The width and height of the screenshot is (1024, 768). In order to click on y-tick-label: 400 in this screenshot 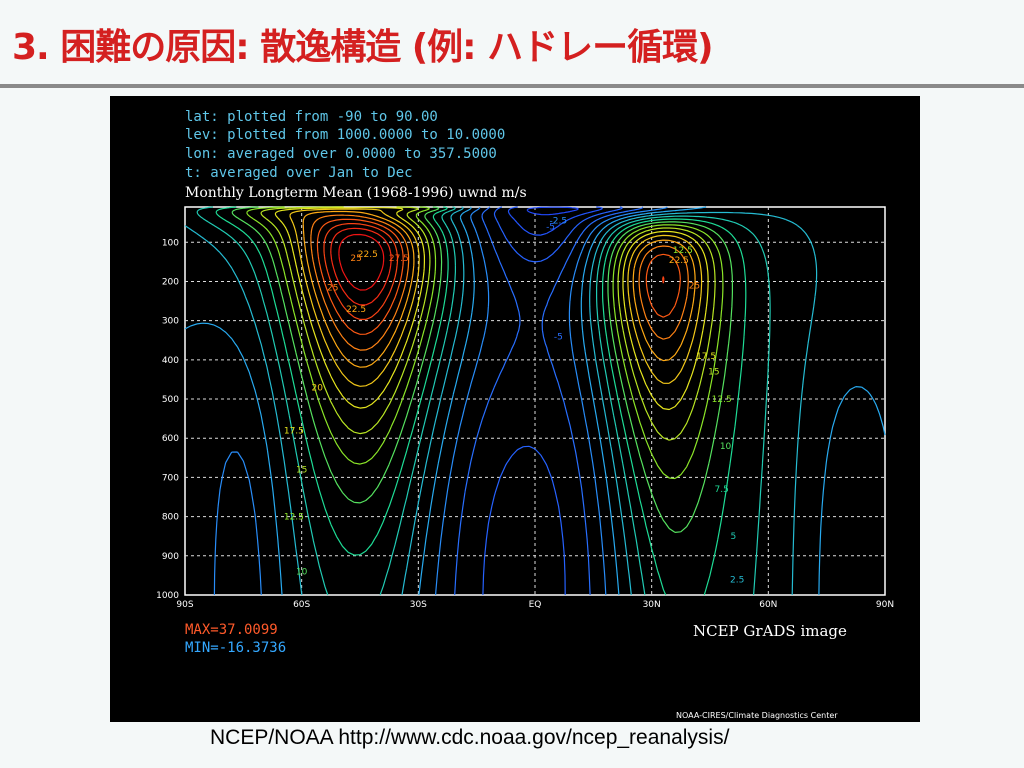, I will do `click(170, 361)`.